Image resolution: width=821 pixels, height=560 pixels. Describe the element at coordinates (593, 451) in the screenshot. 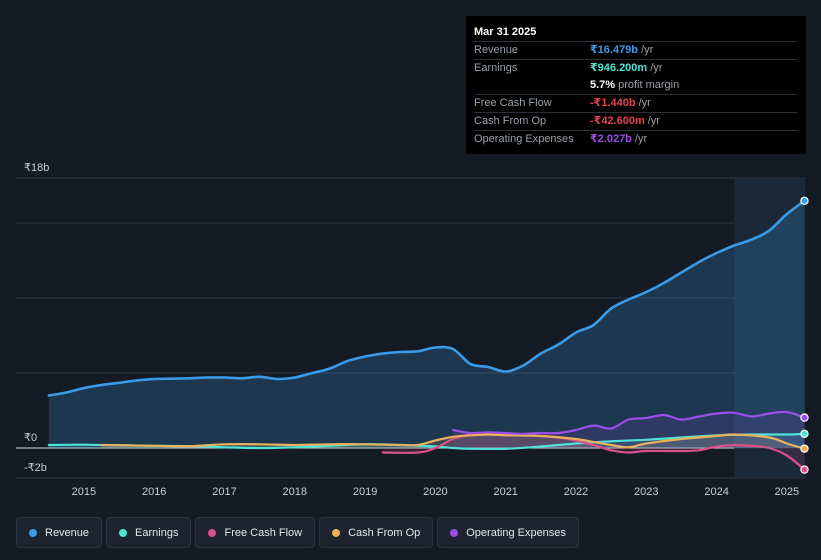

I see `free-cash-flow-area` at that location.